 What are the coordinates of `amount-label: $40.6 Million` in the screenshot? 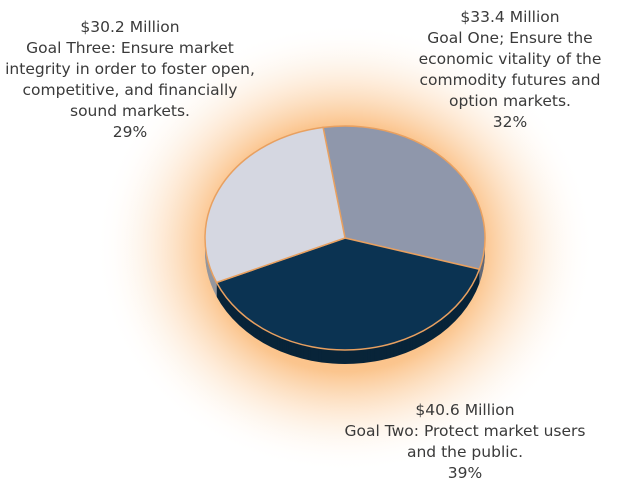 It's located at (465, 410).